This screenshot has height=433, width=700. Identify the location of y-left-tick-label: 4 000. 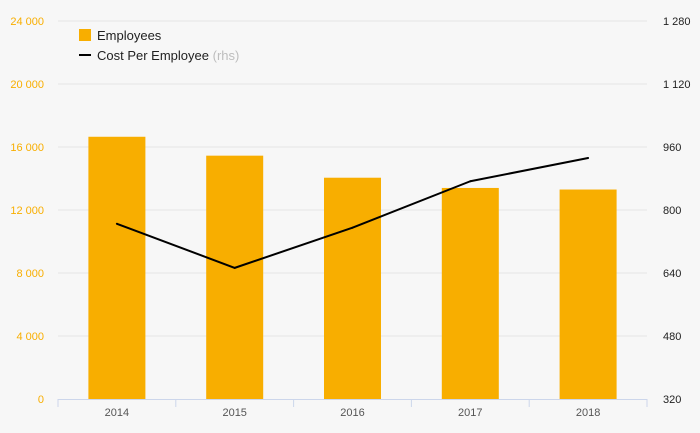
(30, 337).